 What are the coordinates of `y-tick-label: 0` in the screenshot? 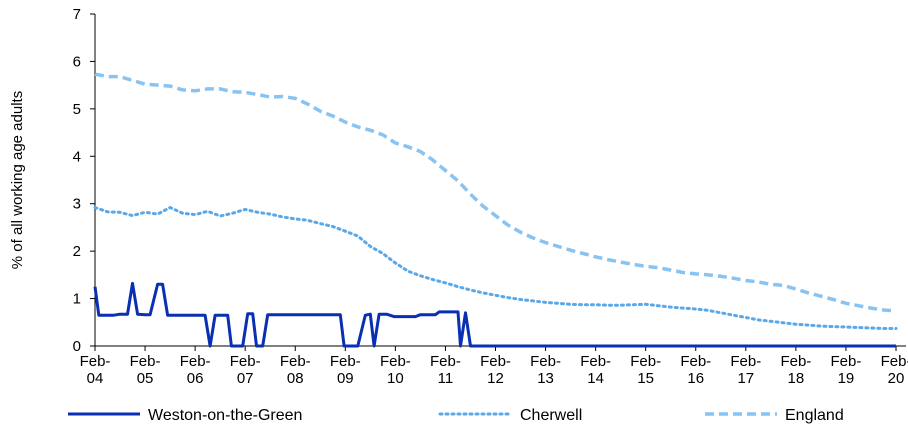 It's located at (77, 346).